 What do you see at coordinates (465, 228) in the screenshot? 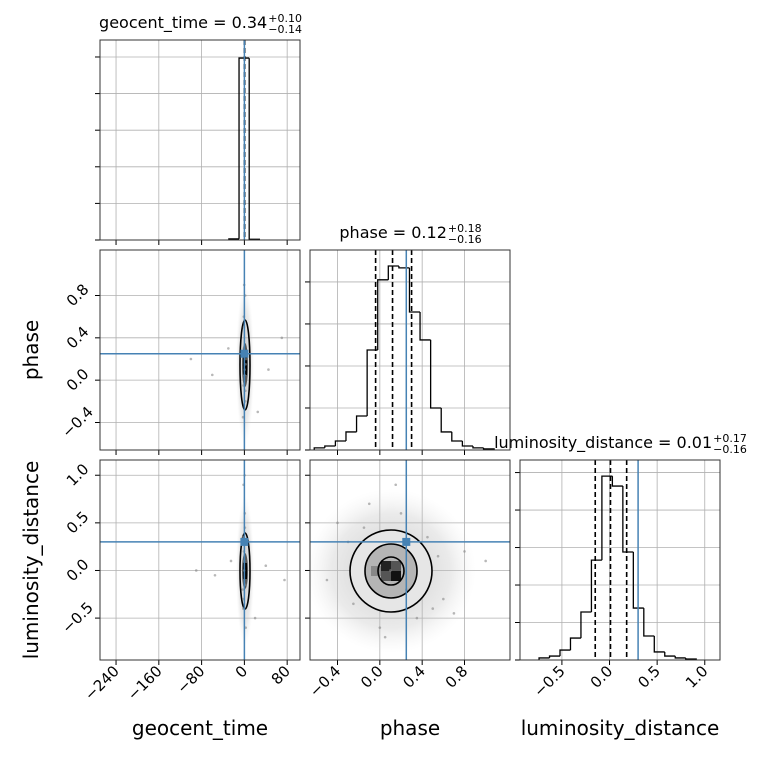
I see `title-sup: +0.18` at bounding box center [465, 228].